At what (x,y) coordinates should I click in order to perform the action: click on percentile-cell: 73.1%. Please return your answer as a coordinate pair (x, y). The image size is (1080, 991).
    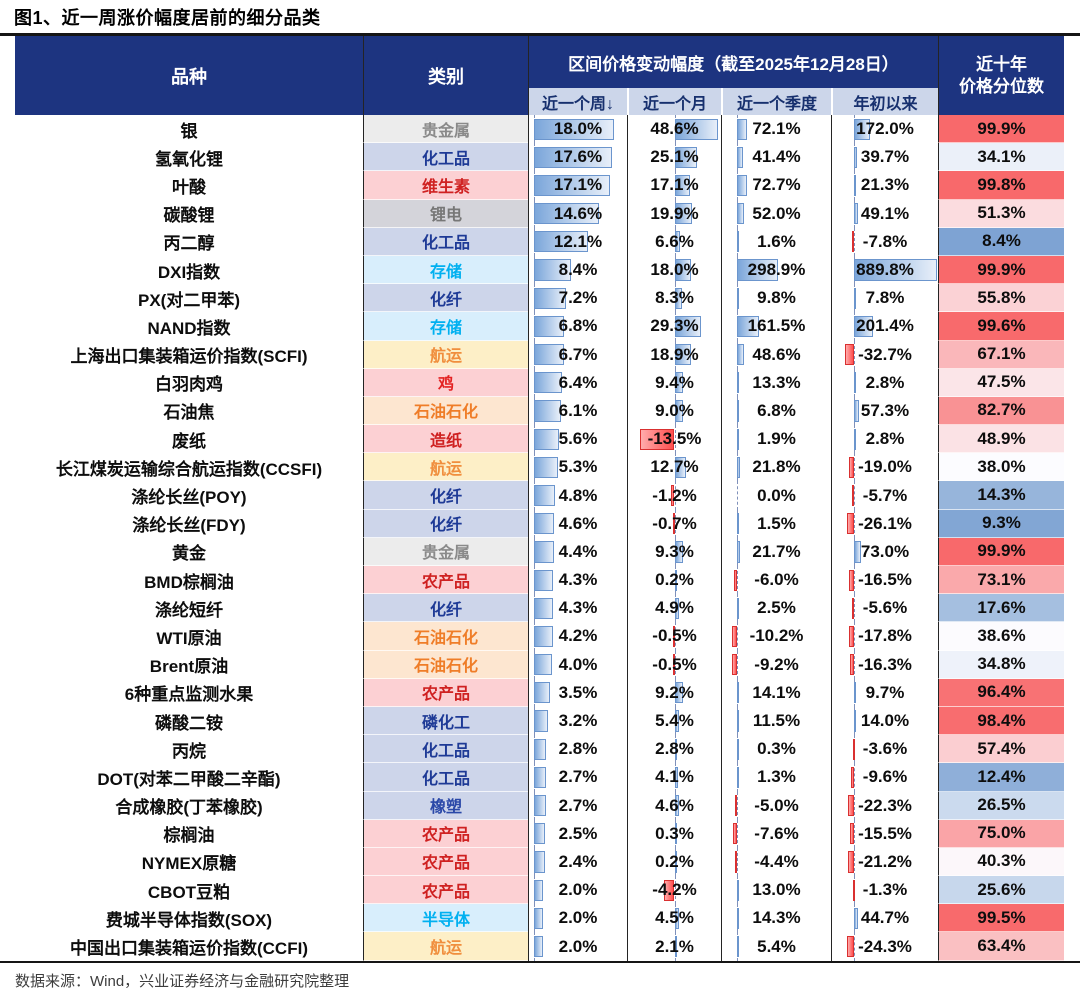
    Looking at the image, I should click on (1001, 580).